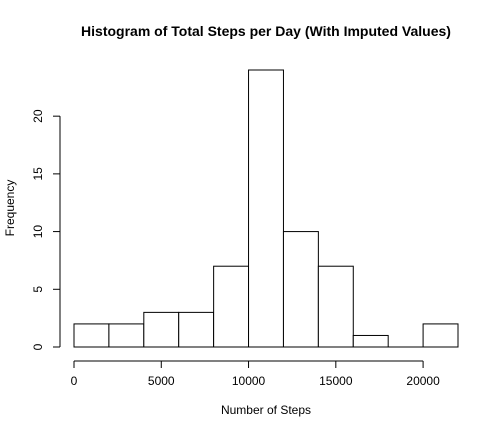 The height and width of the screenshot is (432, 504). Describe the element at coordinates (38, 346) in the screenshot. I see `y-tick-label-0: 0` at that location.